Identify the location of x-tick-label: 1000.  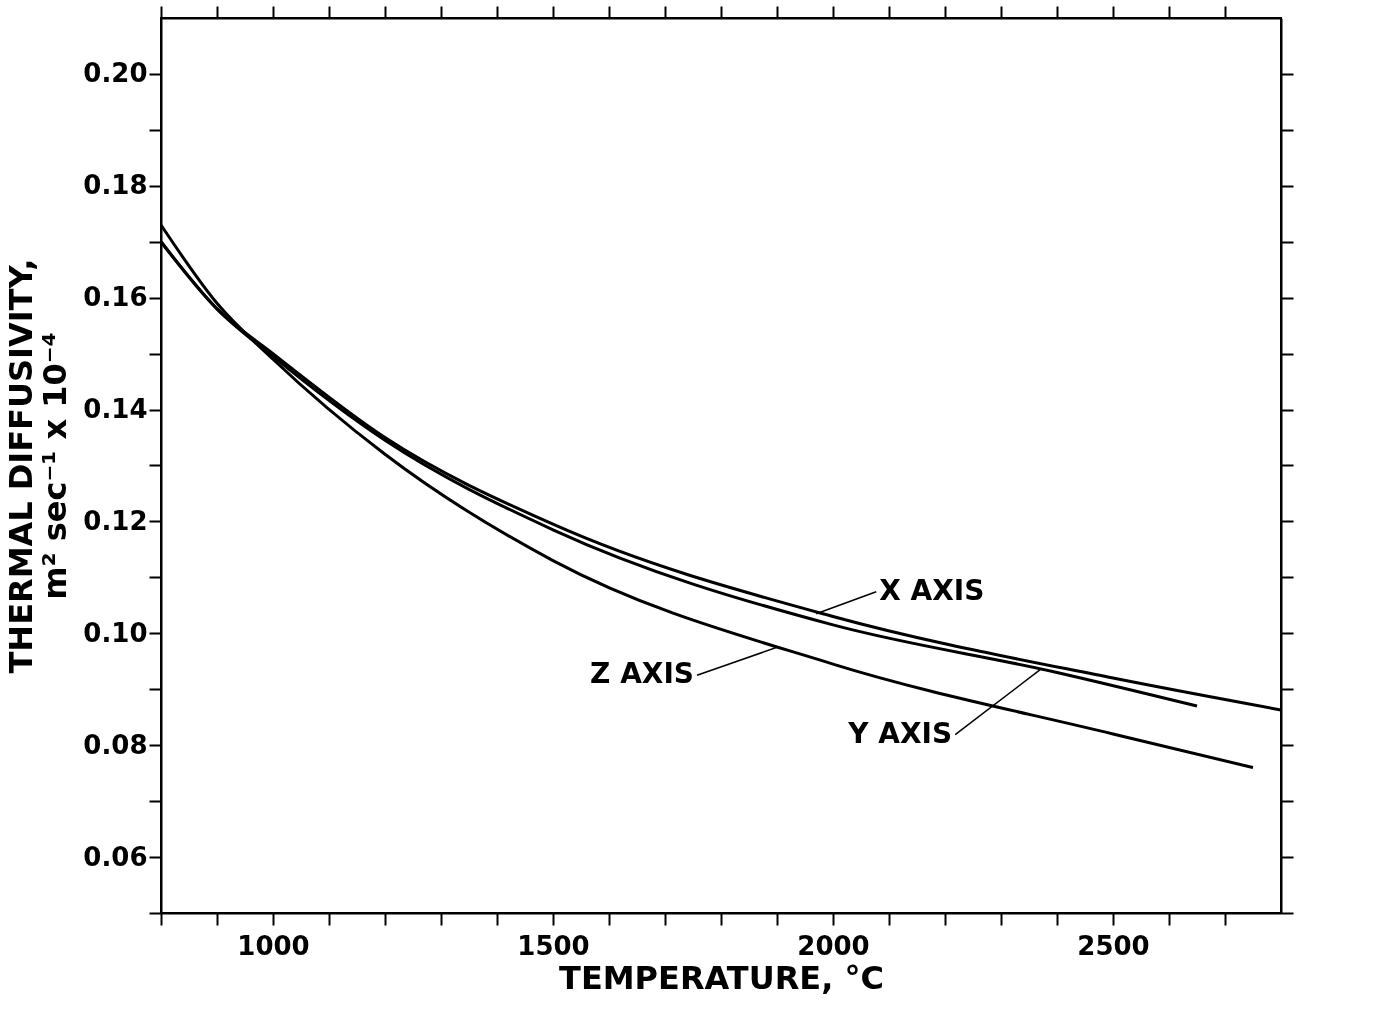
(273, 945).